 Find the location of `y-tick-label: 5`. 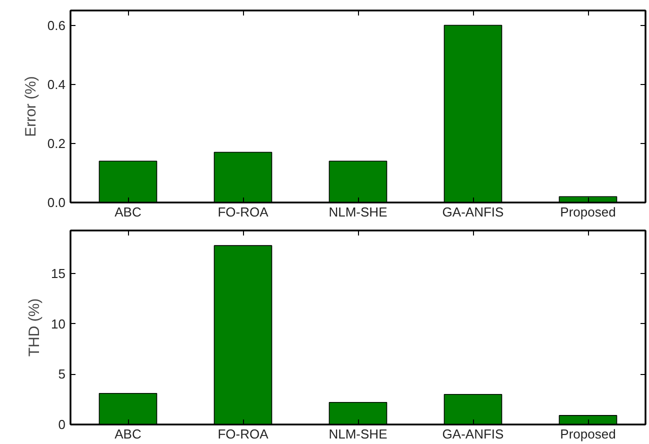

y-tick-label: 5 is located at coordinates (62, 374).